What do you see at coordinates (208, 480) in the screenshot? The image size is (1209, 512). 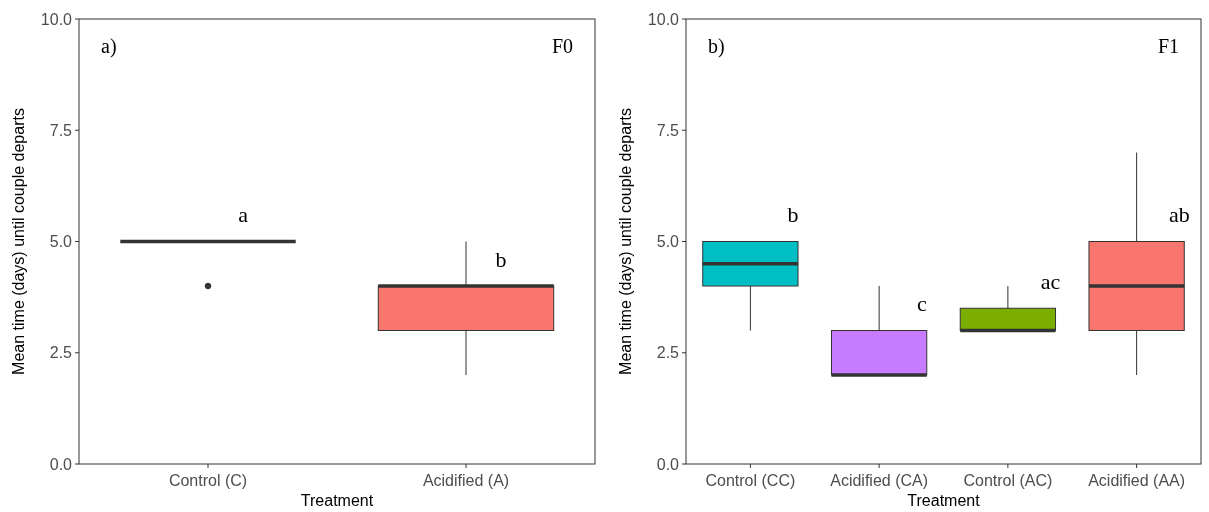 I see `x-tick-label: Control (C)` at bounding box center [208, 480].